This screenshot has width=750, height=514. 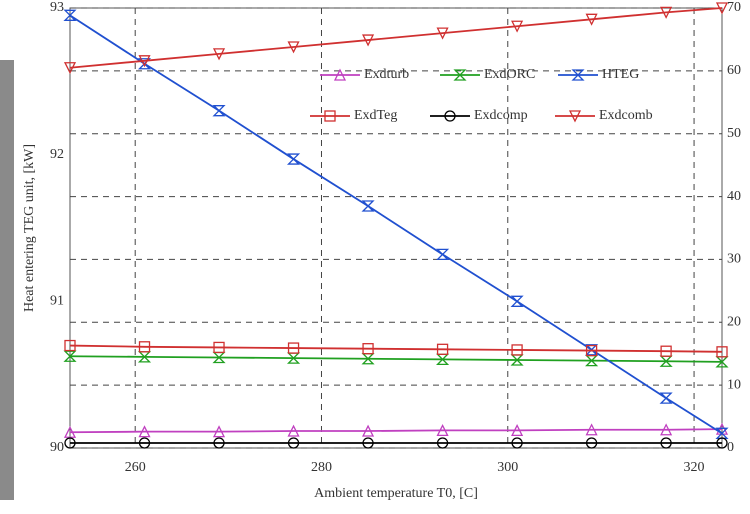 I want to click on y2-tick-label: 20, so click(x=734, y=322).